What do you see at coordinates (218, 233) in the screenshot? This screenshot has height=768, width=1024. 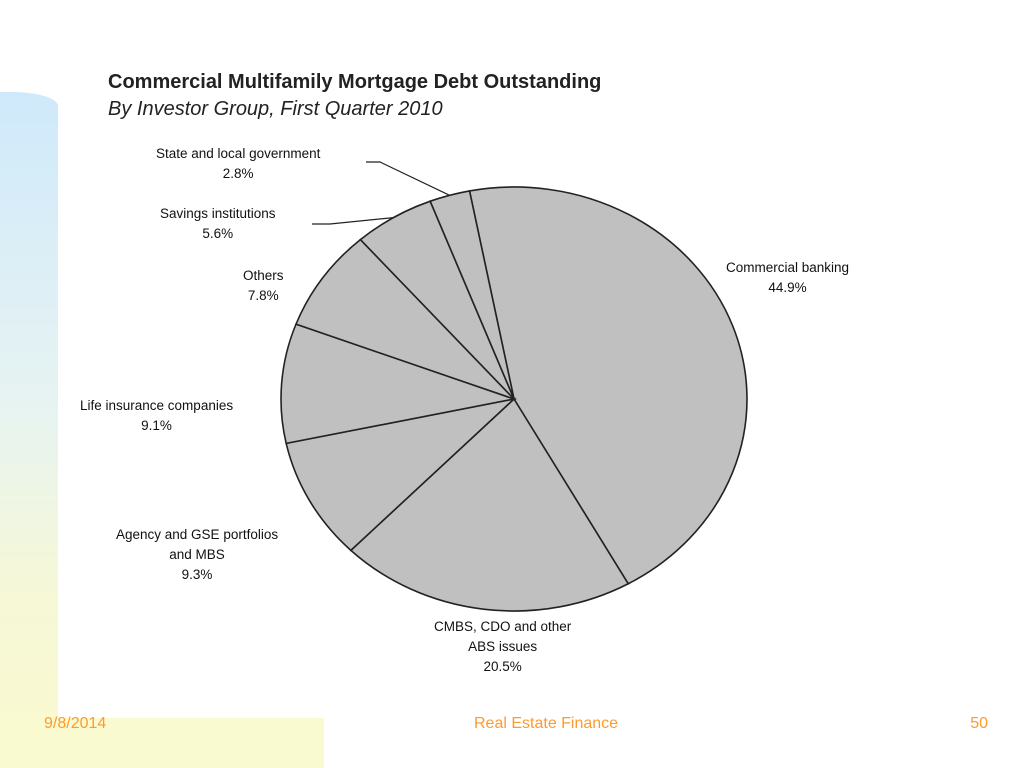 I see `label-value: 5.6%` at bounding box center [218, 233].